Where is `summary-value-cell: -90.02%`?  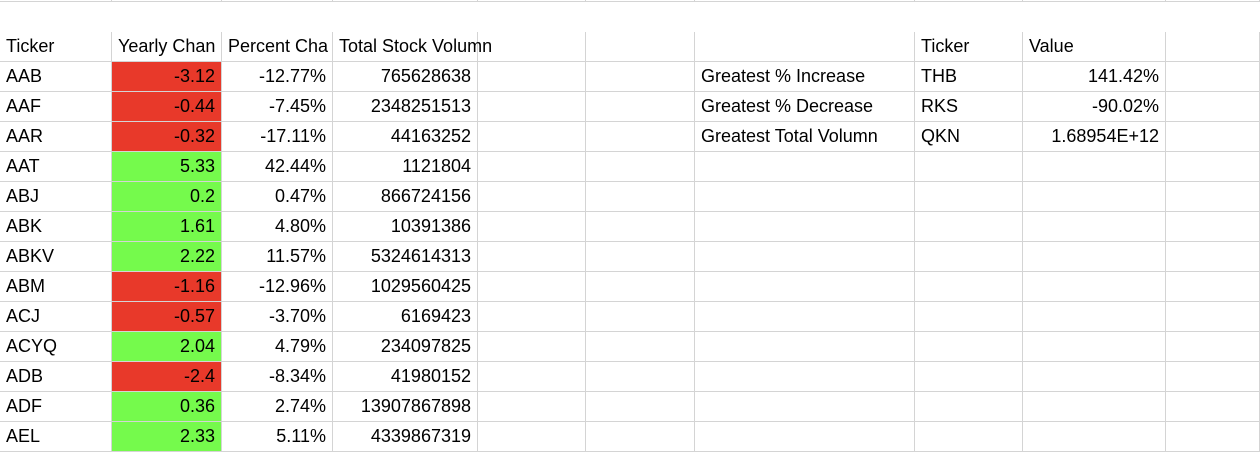 summary-value-cell: -90.02% is located at coordinates (1094, 107).